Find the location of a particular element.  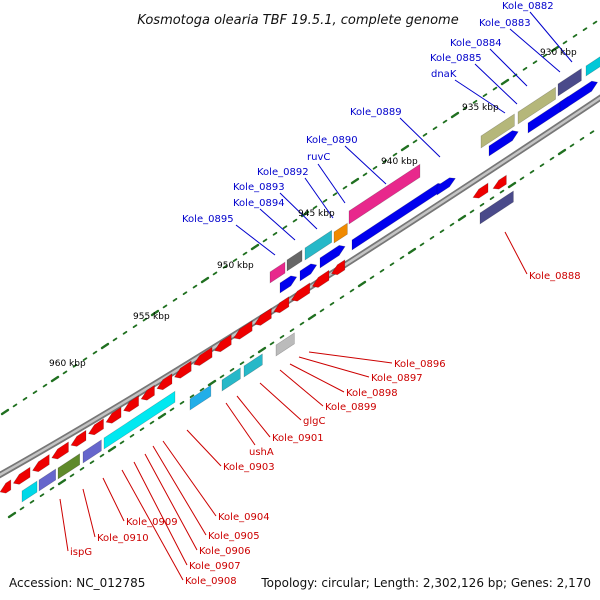

kbp-label-930: 930 kbp is located at coordinates (558, 53).